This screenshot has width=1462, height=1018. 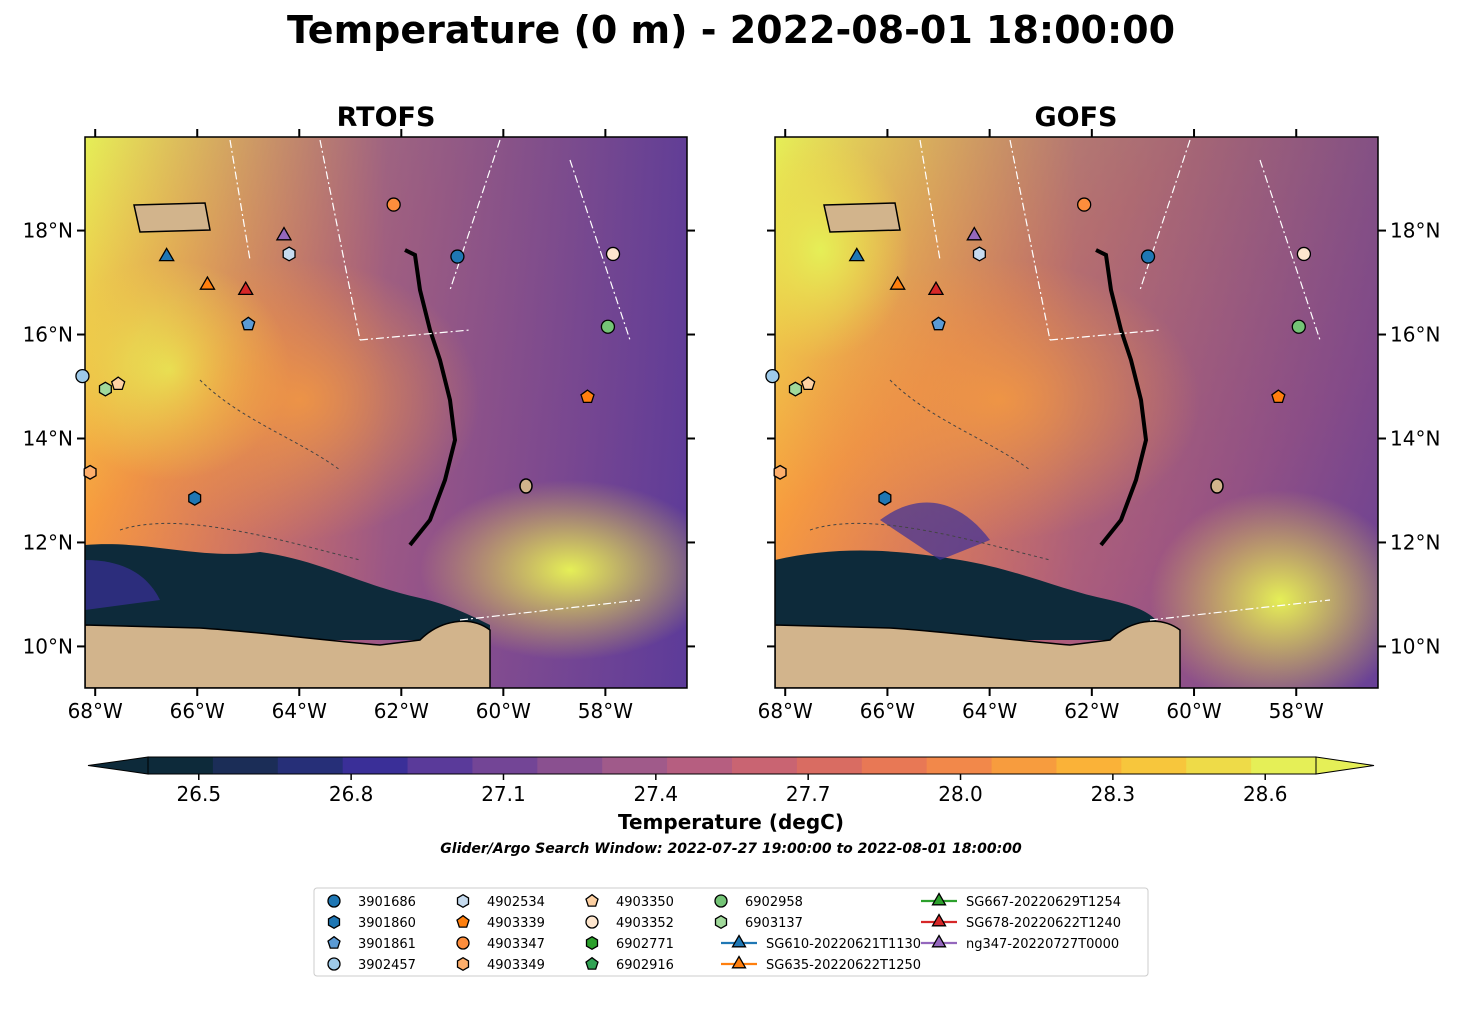 What do you see at coordinates (645, 902) in the screenshot?
I see `legend-label: 4903350` at bounding box center [645, 902].